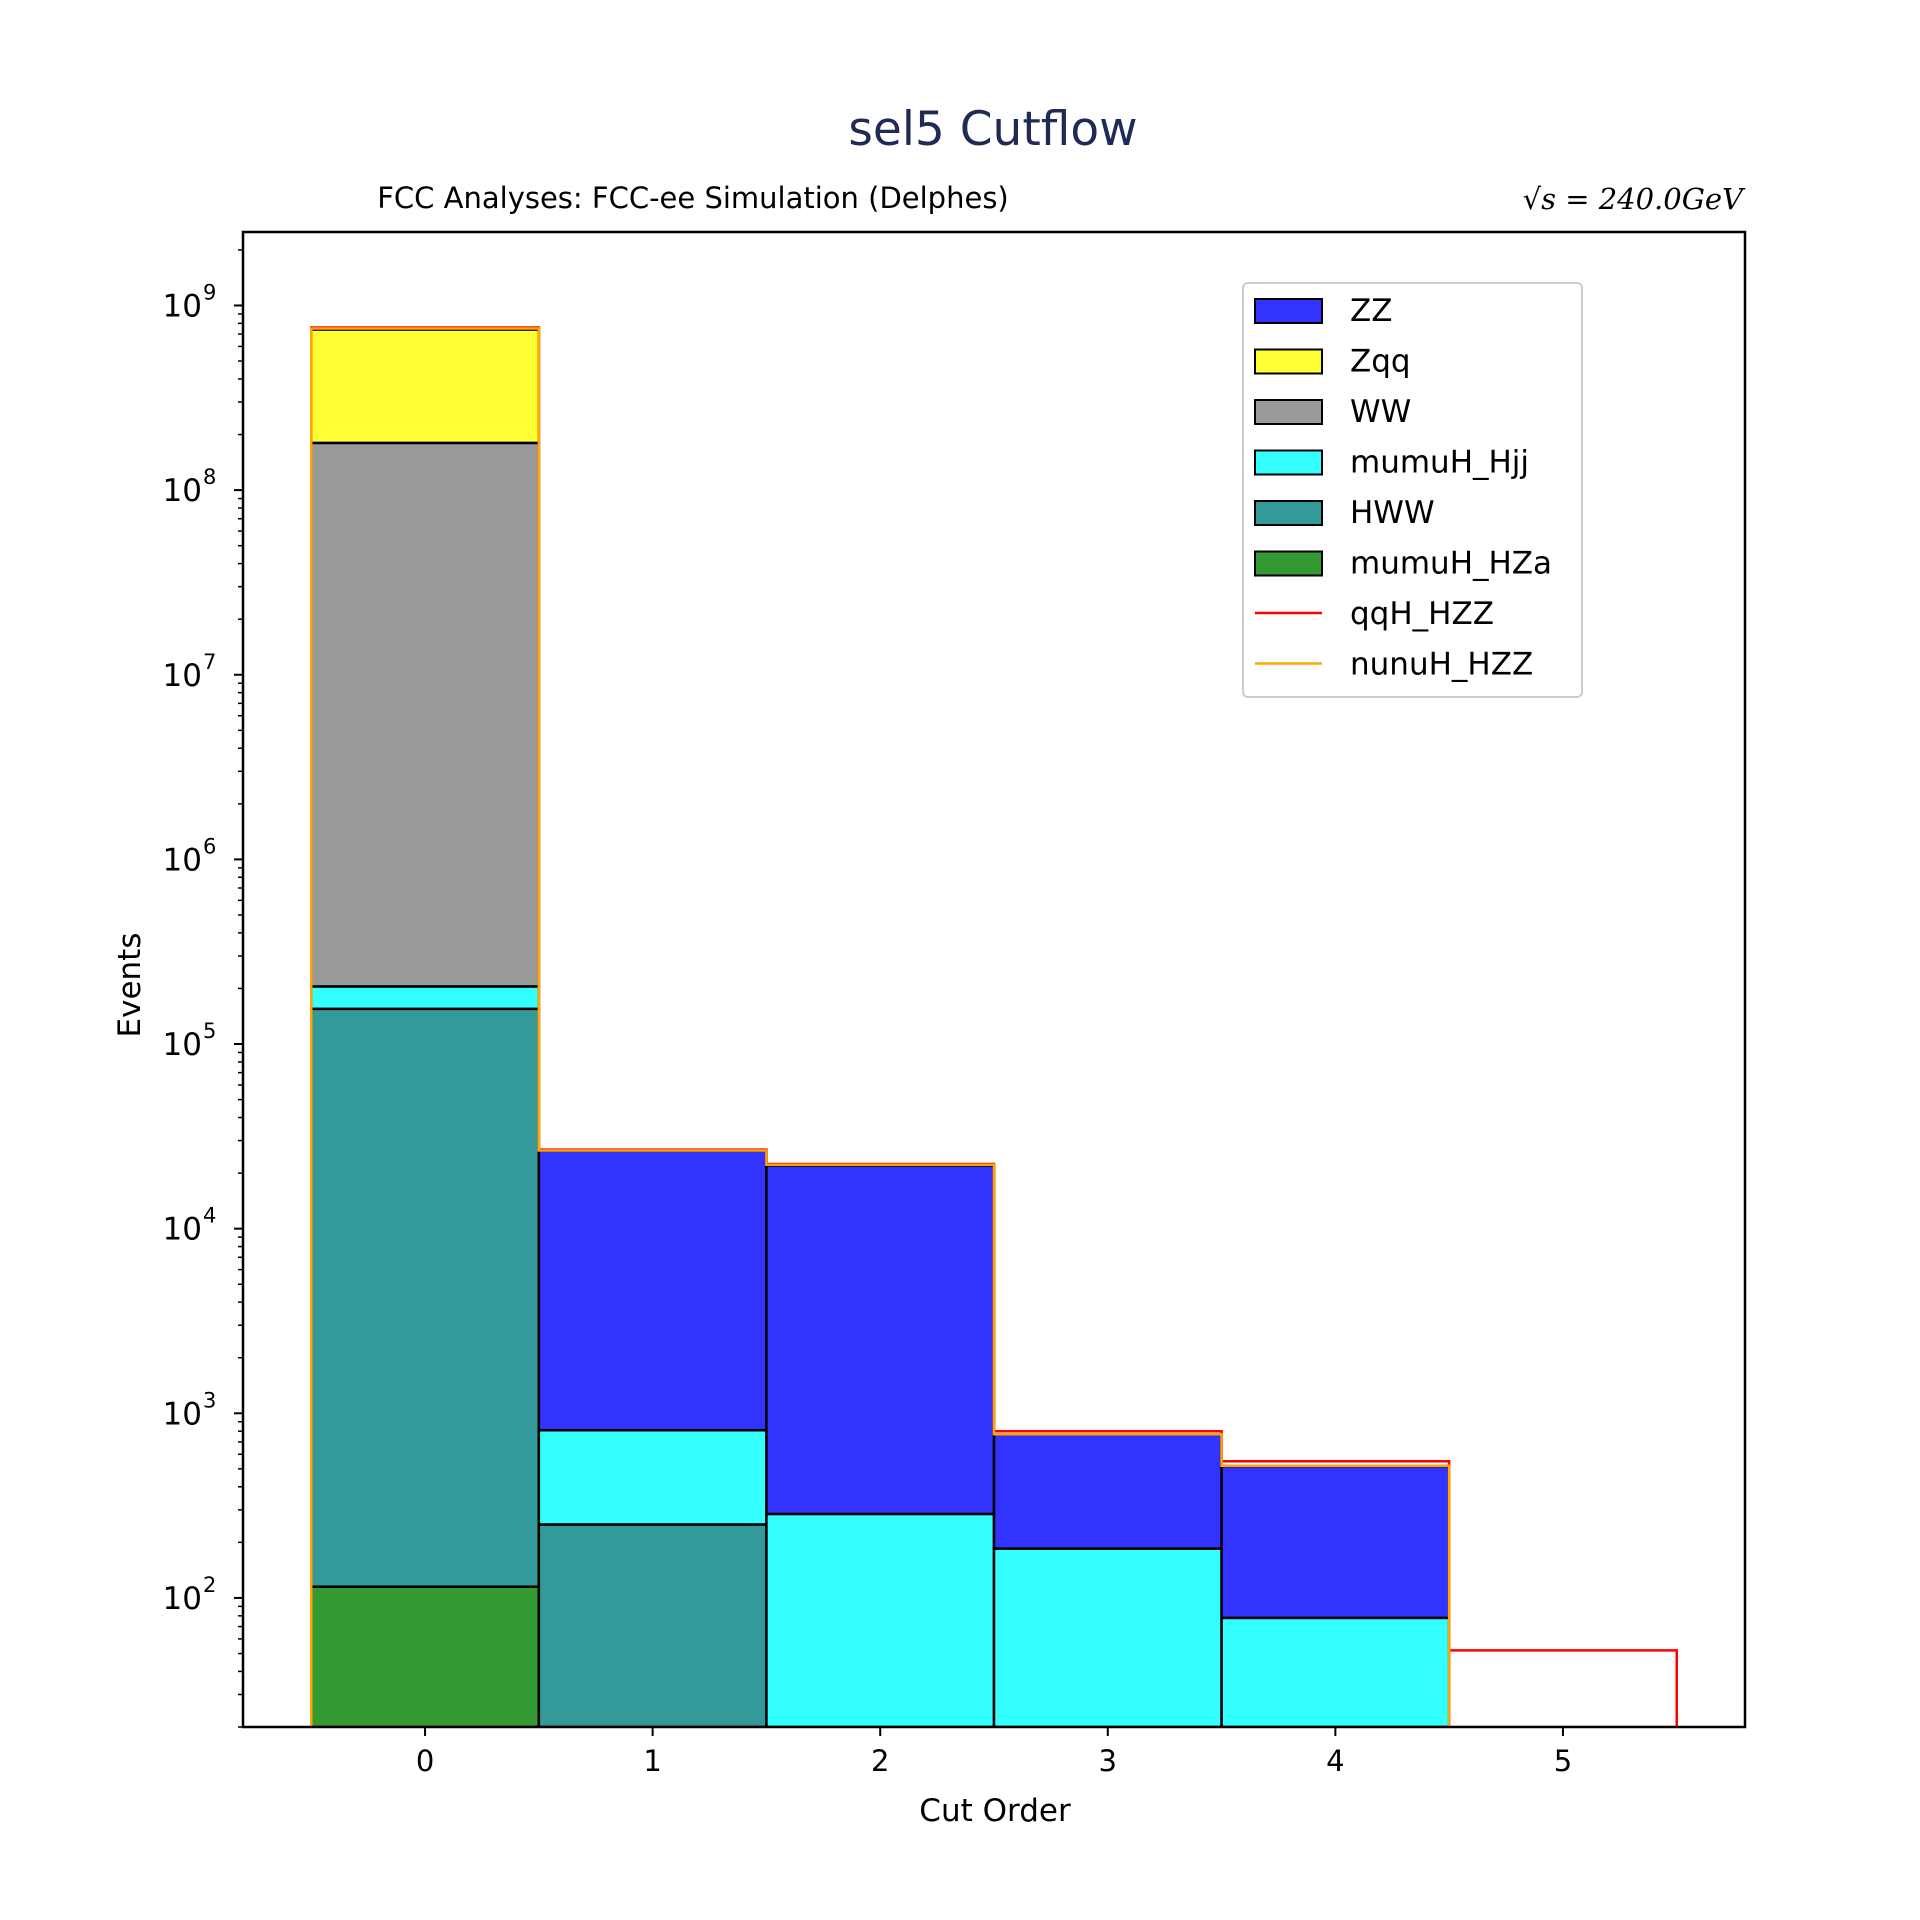 This screenshot has height=1920, width=1920. Describe the element at coordinates (1371, 311) in the screenshot. I see `legend-label-zz: ZZ` at that location.